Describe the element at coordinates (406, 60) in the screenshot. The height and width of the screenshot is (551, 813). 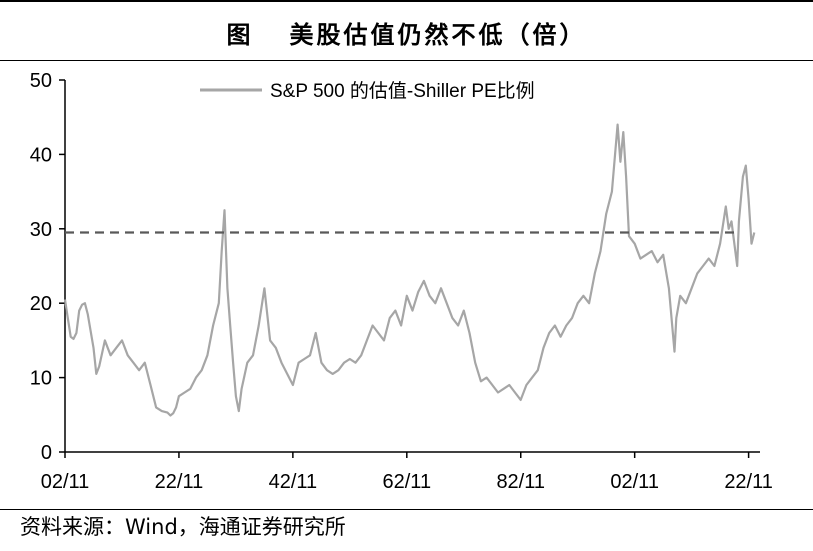
I see `title-rule` at that location.